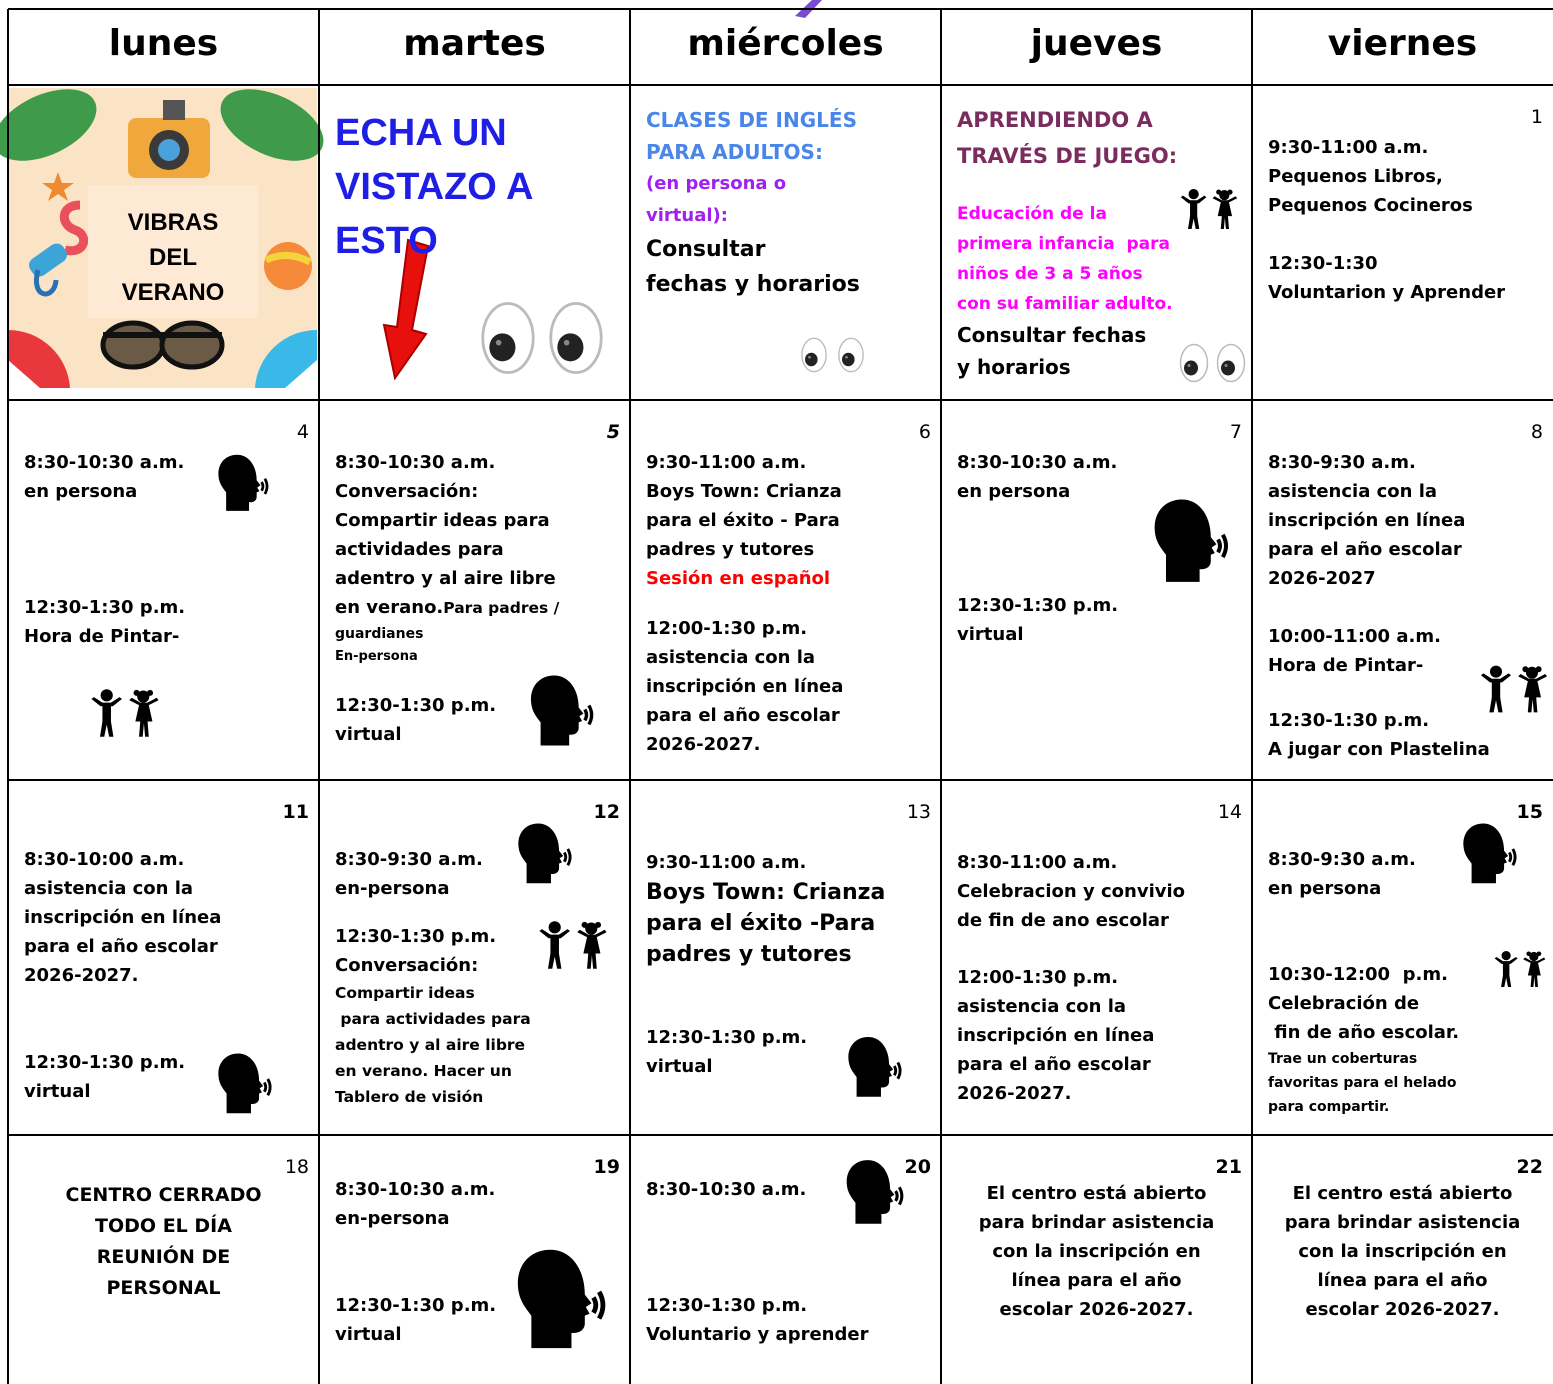 The height and width of the screenshot is (1384, 1553). I want to click on event-text: 8:30-9:30 a.m., so click(1342, 462).